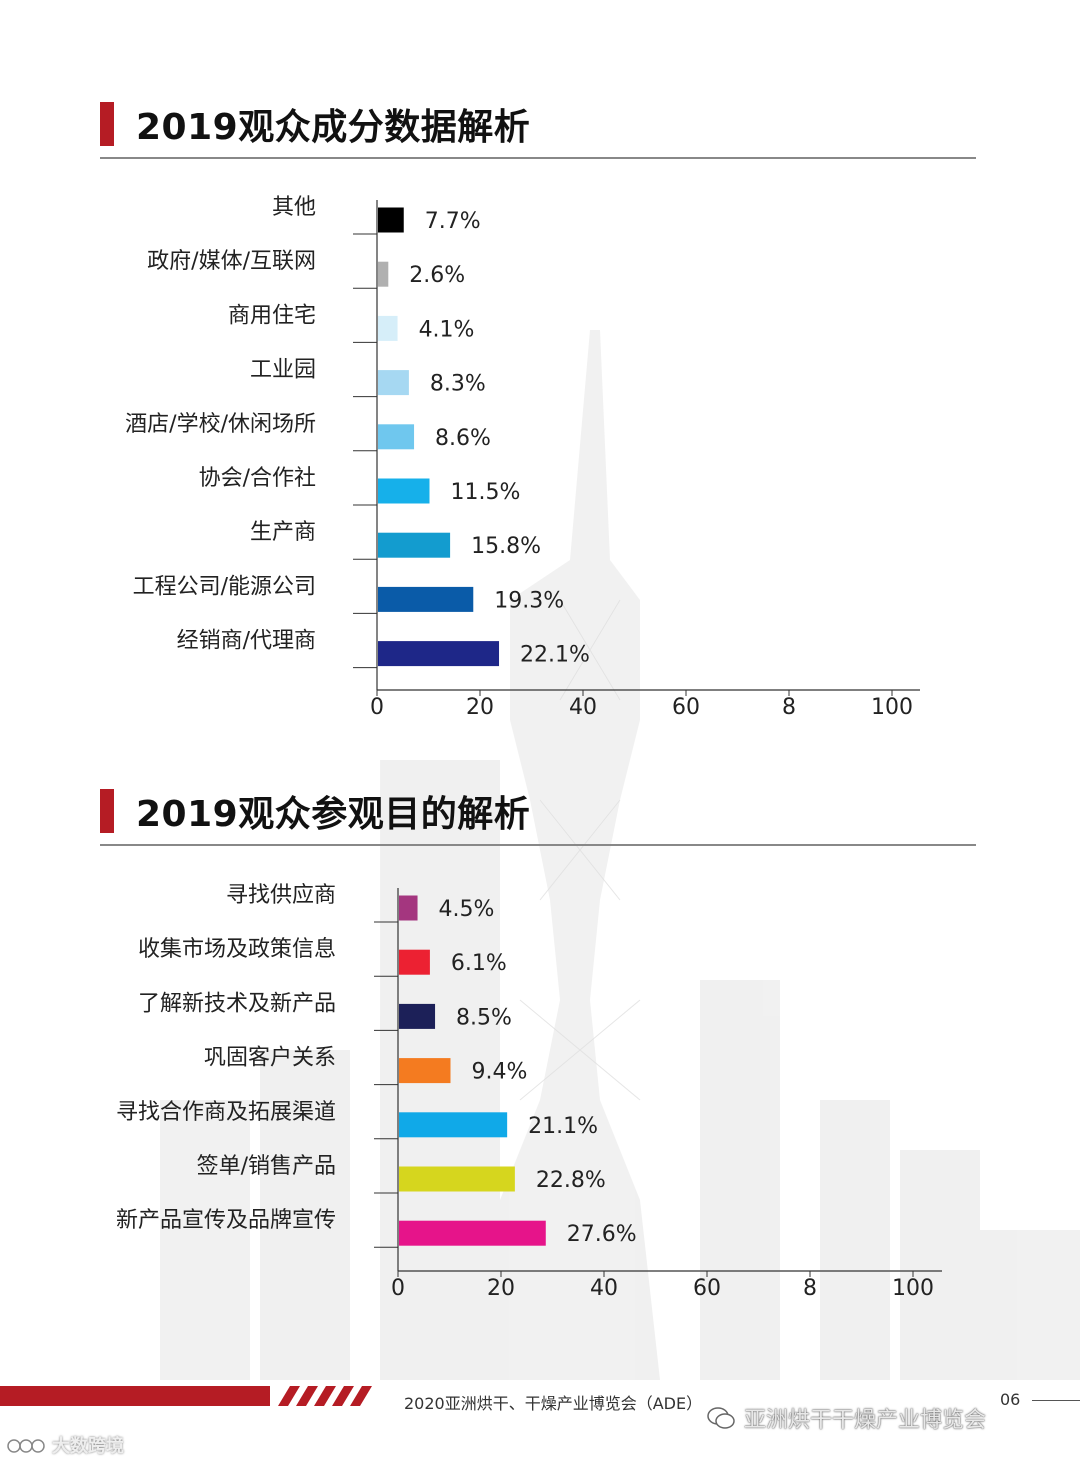 The image size is (1080, 1466). I want to click on category-label-1: 寻找供应商, so click(281, 895).